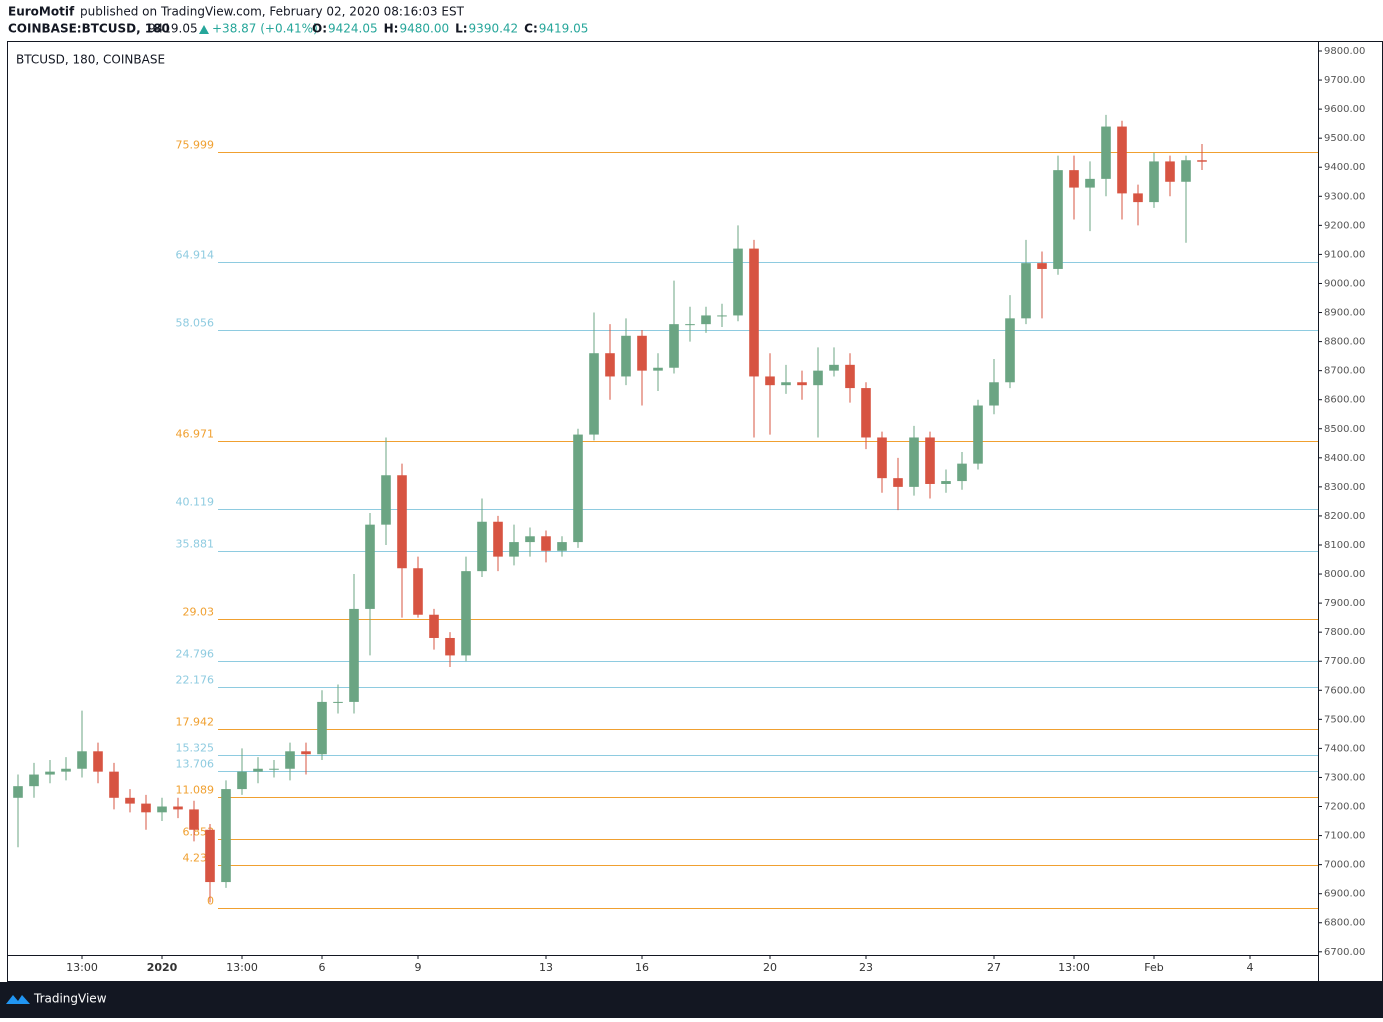 The image size is (1383, 1022). What do you see at coordinates (424, 29) in the screenshot?
I see `ohlc-value: 9480.00` at bounding box center [424, 29].